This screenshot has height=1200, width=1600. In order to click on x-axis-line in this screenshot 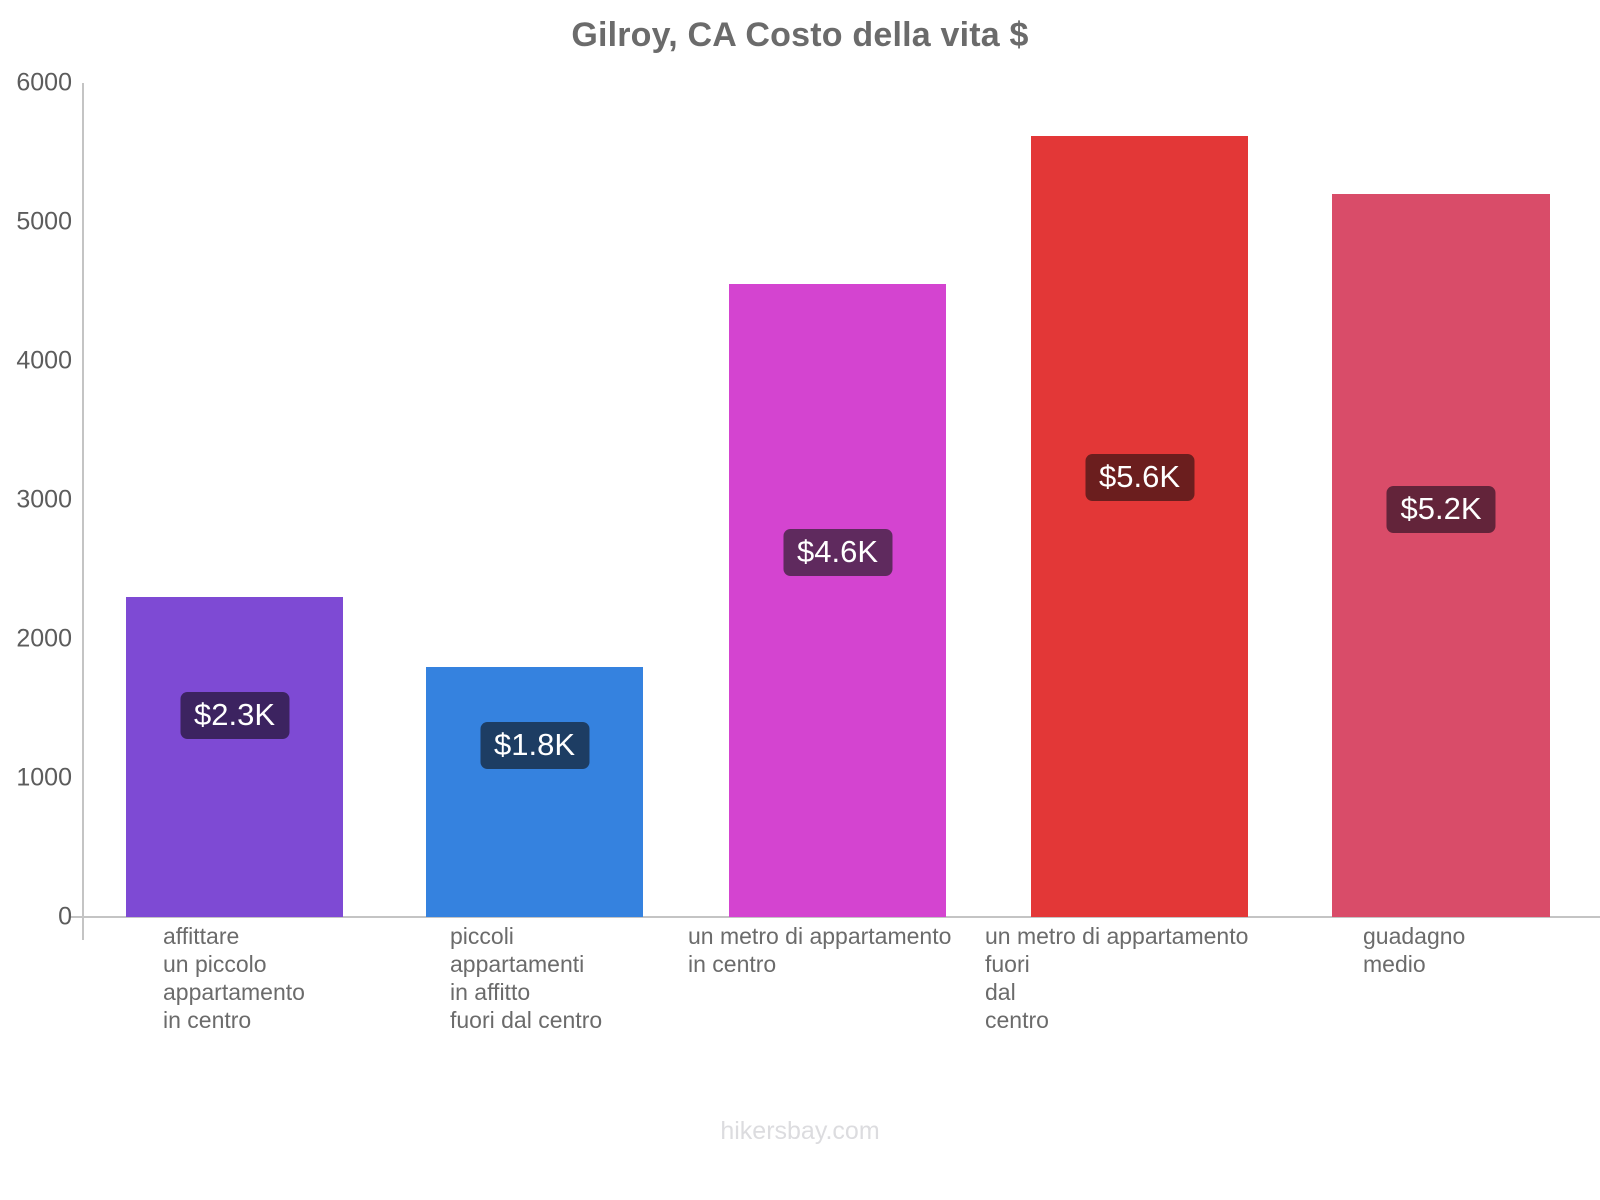, I will do `click(835, 917)`.